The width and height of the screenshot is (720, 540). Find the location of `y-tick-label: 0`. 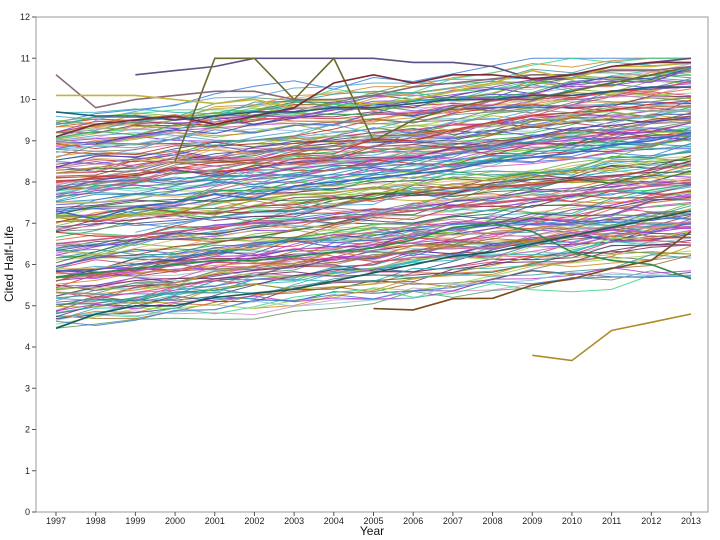

y-tick-label: 0 is located at coordinates (27, 512).